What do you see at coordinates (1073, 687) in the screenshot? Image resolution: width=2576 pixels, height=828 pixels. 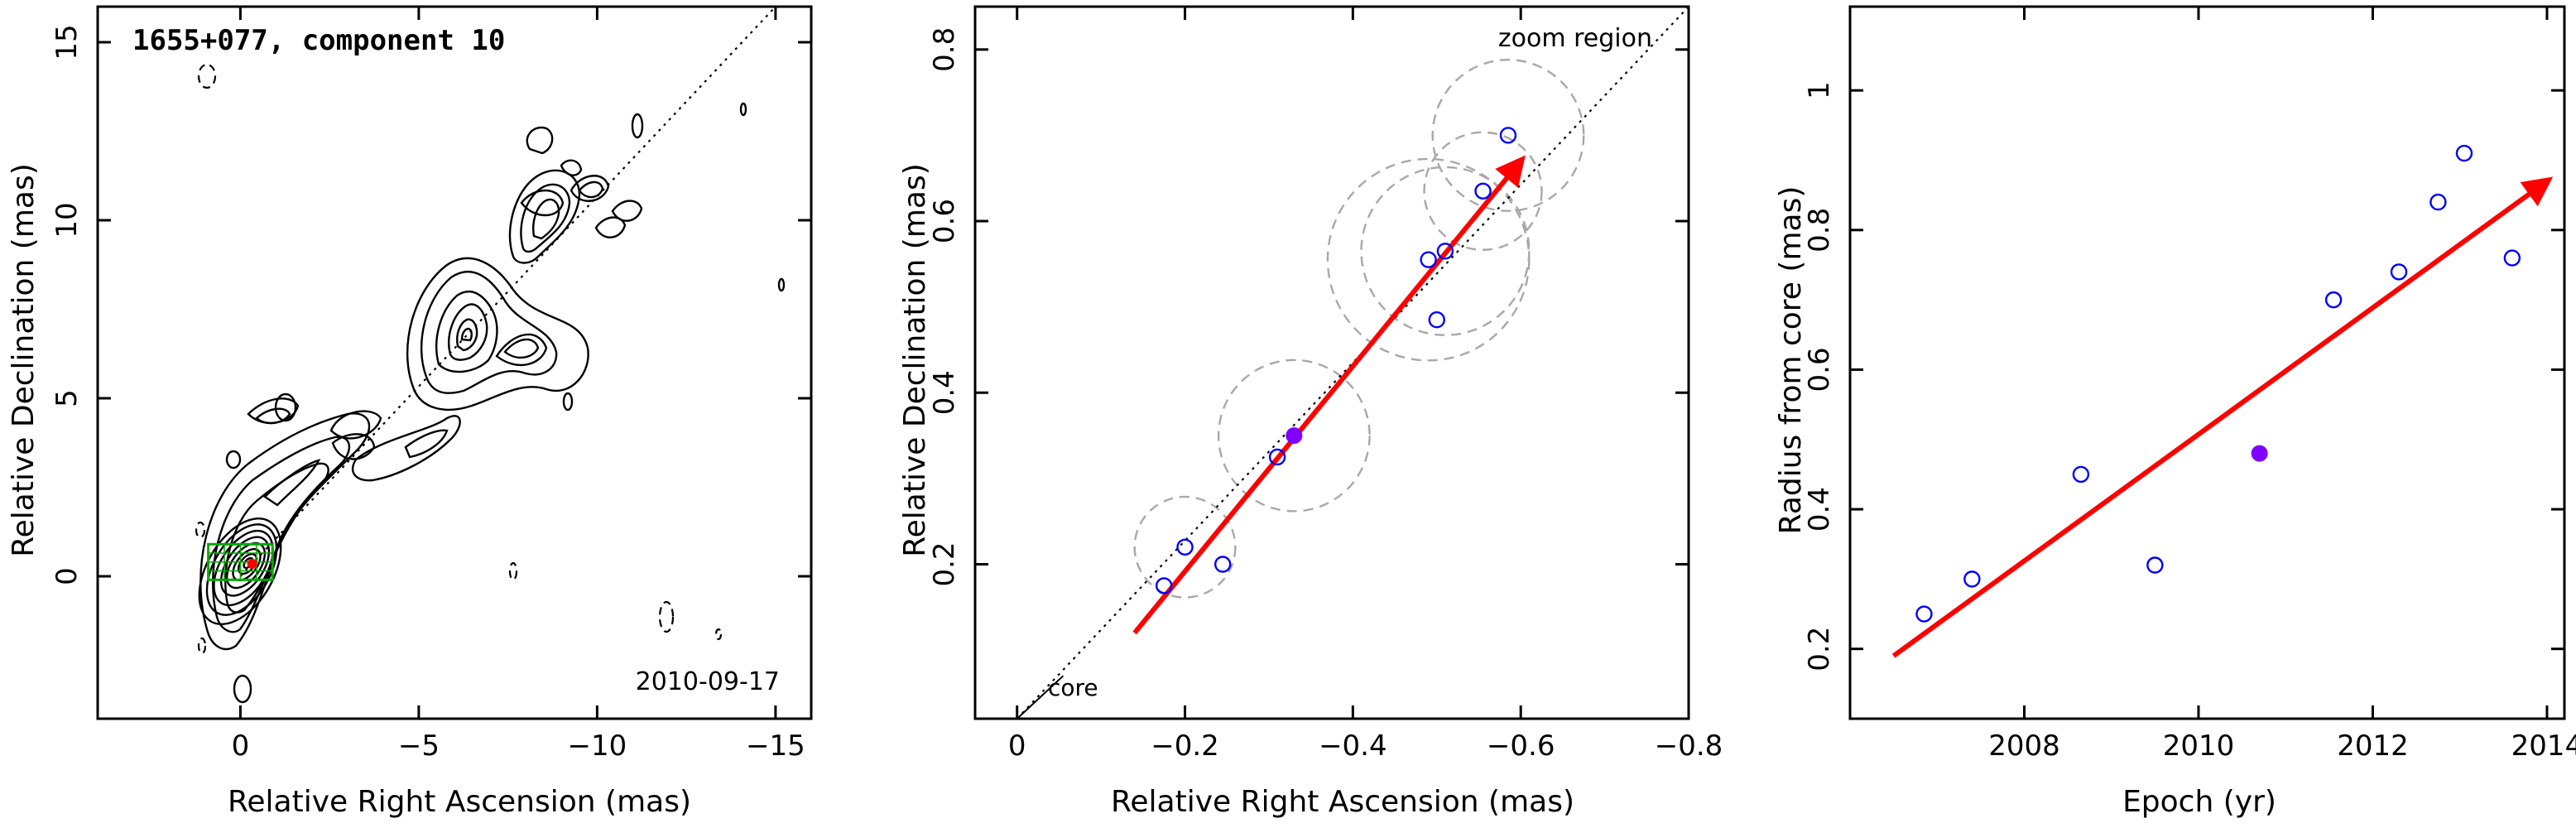 I see `core-label: core` at bounding box center [1073, 687].